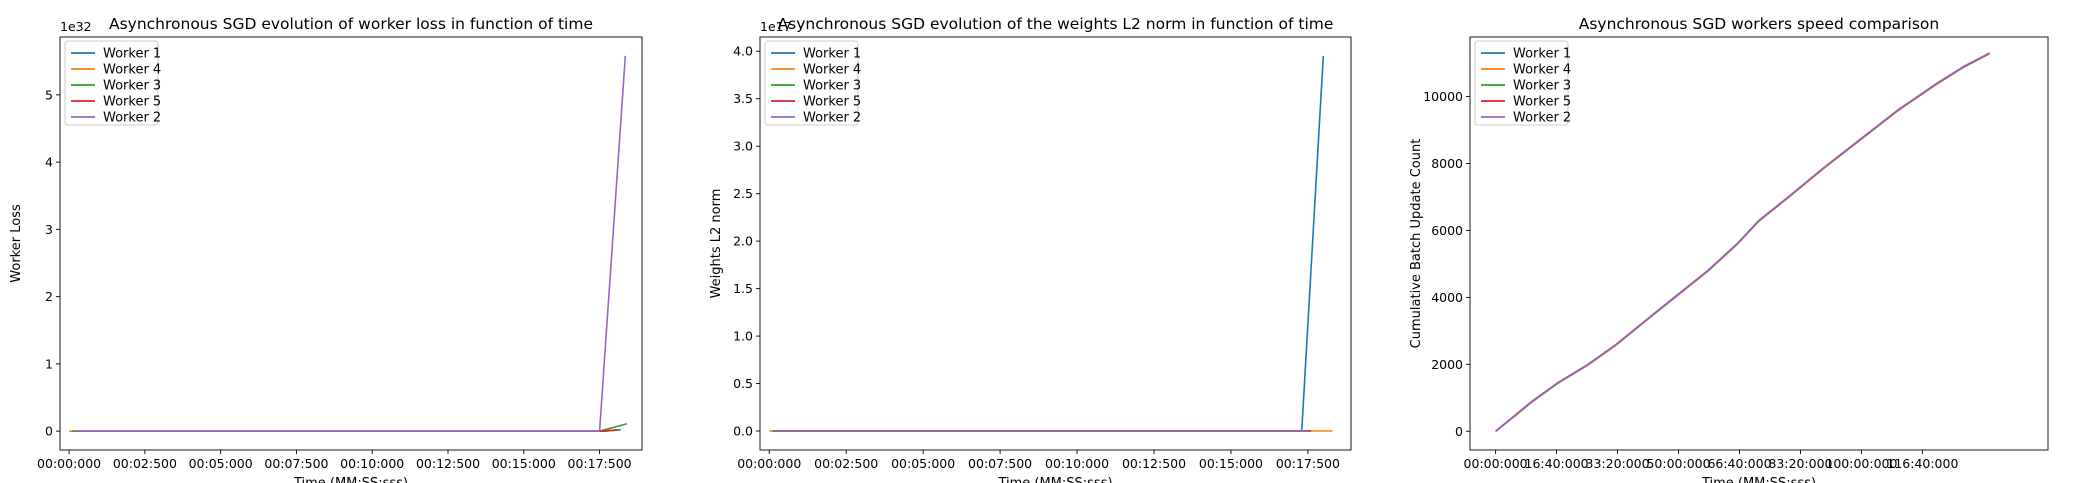 The height and width of the screenshot is (483, 2073). I want to click on y-offset-label: 1e17, so click(776, 26).